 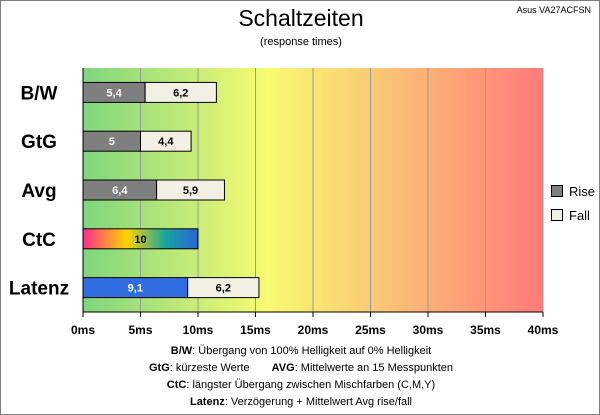 What do you see at coordinates (181, 351) in the screenshot?
I see `footnote-term: B/W` at bounding box center [181, 351].